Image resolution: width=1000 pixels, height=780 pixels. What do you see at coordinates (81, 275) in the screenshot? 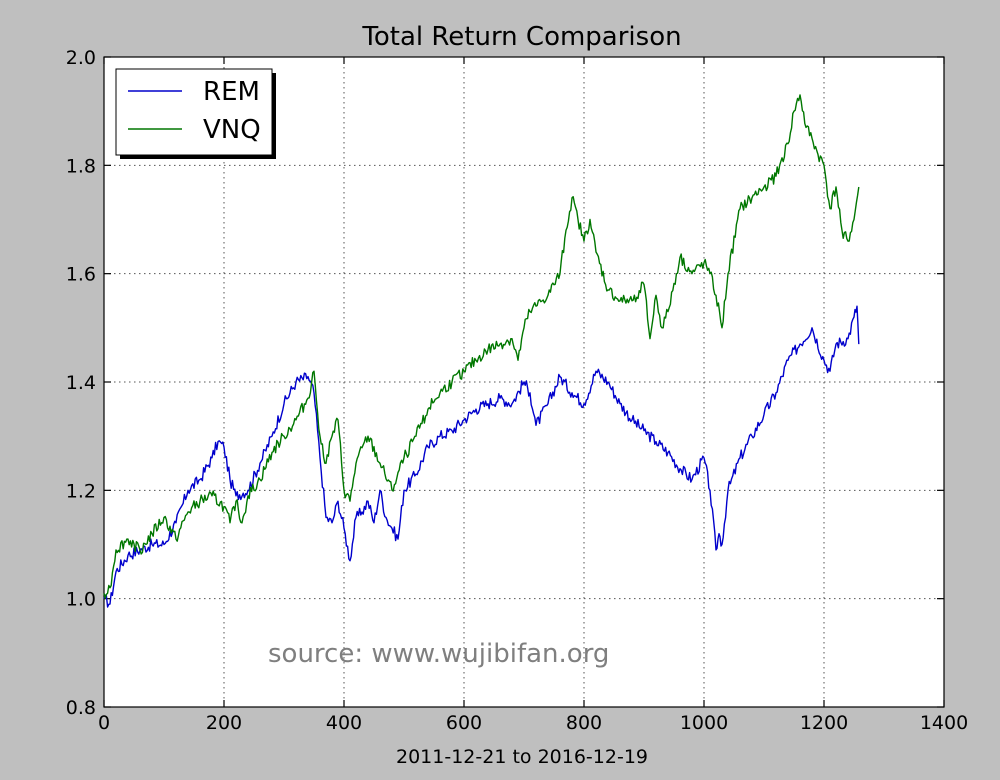
I see `y-tick-label: 1.6` at bounding box center [81, 275].